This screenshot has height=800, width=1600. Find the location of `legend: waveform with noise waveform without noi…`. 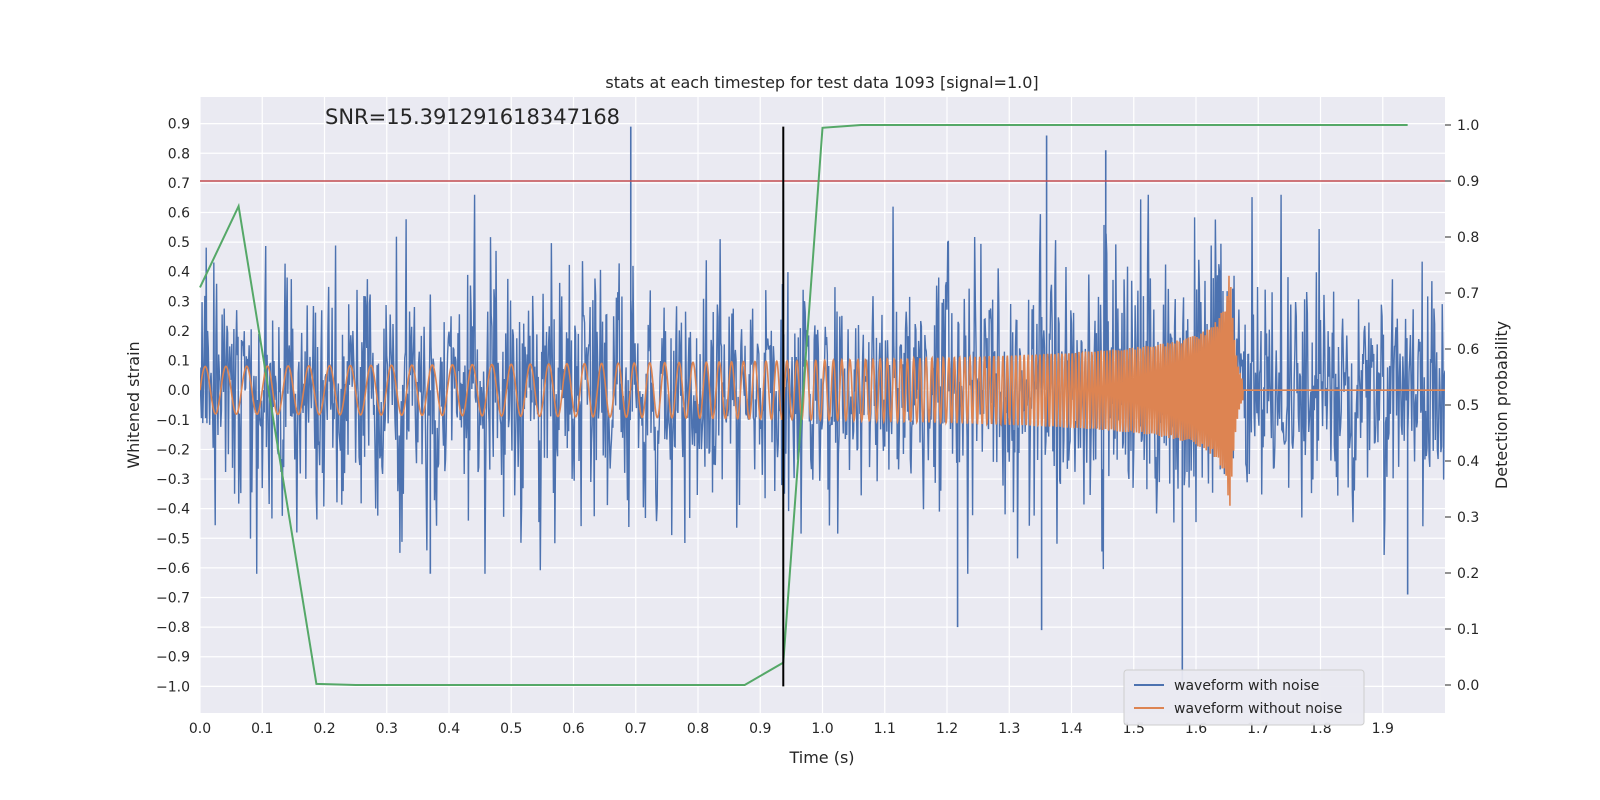

legend: waveform with noise waveform without noi… is located at coordinates (1244, 697).